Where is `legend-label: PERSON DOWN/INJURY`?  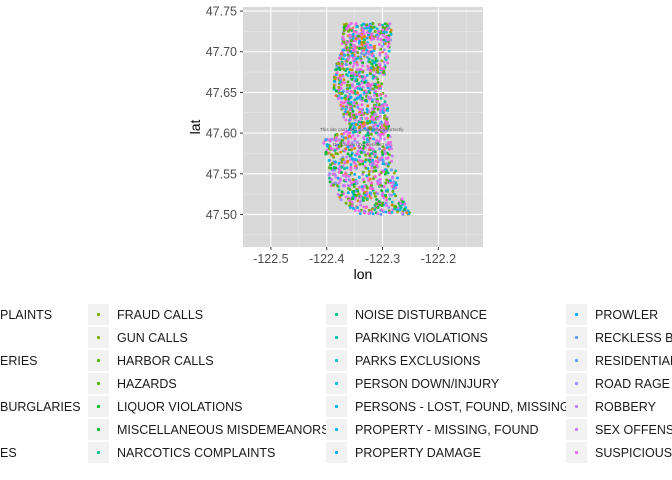
legend-label: PERSON DOWN/INJURY is located at coordinates (427, 384).